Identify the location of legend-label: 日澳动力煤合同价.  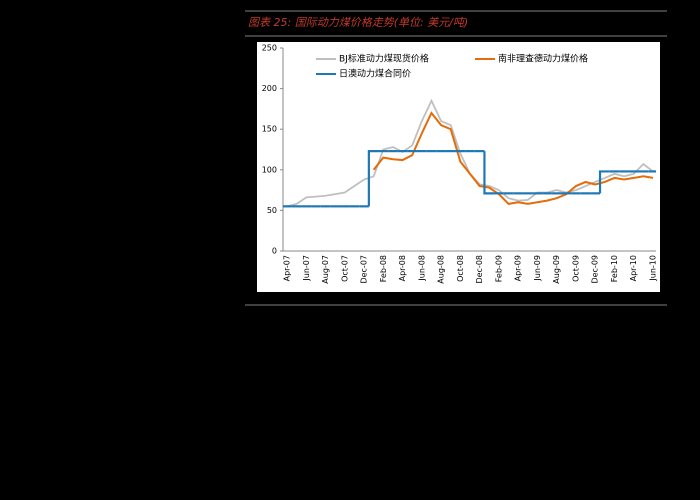
(375, 74).